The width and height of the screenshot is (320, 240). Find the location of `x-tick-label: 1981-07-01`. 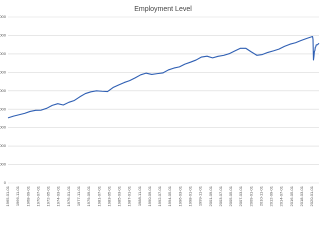

x-tick-label: 1981-07-01 is located at coordinates (98, 195).